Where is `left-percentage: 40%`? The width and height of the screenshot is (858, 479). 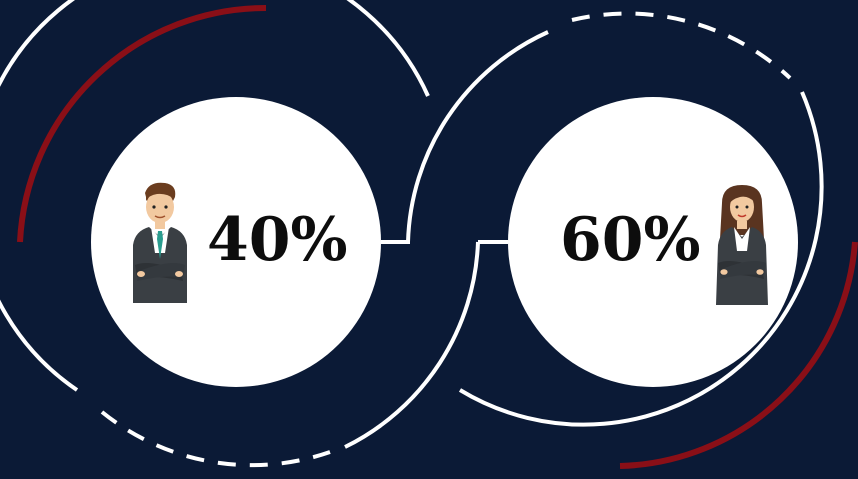 left-percentage: 40% is located at coordinates (277, 240).